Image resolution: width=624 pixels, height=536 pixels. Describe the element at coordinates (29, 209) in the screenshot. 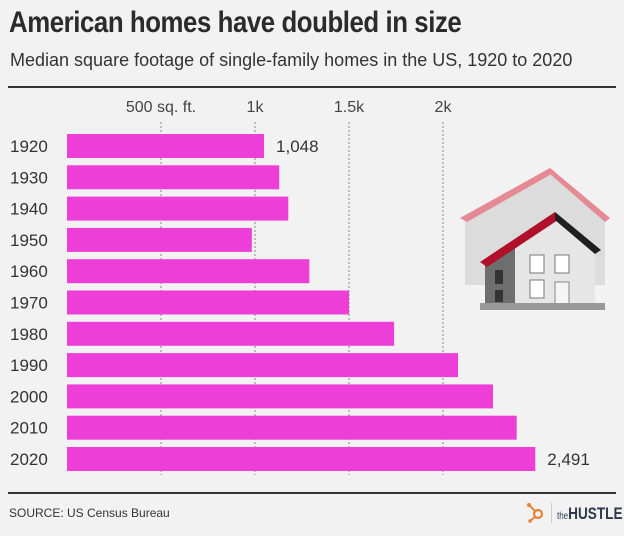

I see `y-tick-label: 1940` at that location.